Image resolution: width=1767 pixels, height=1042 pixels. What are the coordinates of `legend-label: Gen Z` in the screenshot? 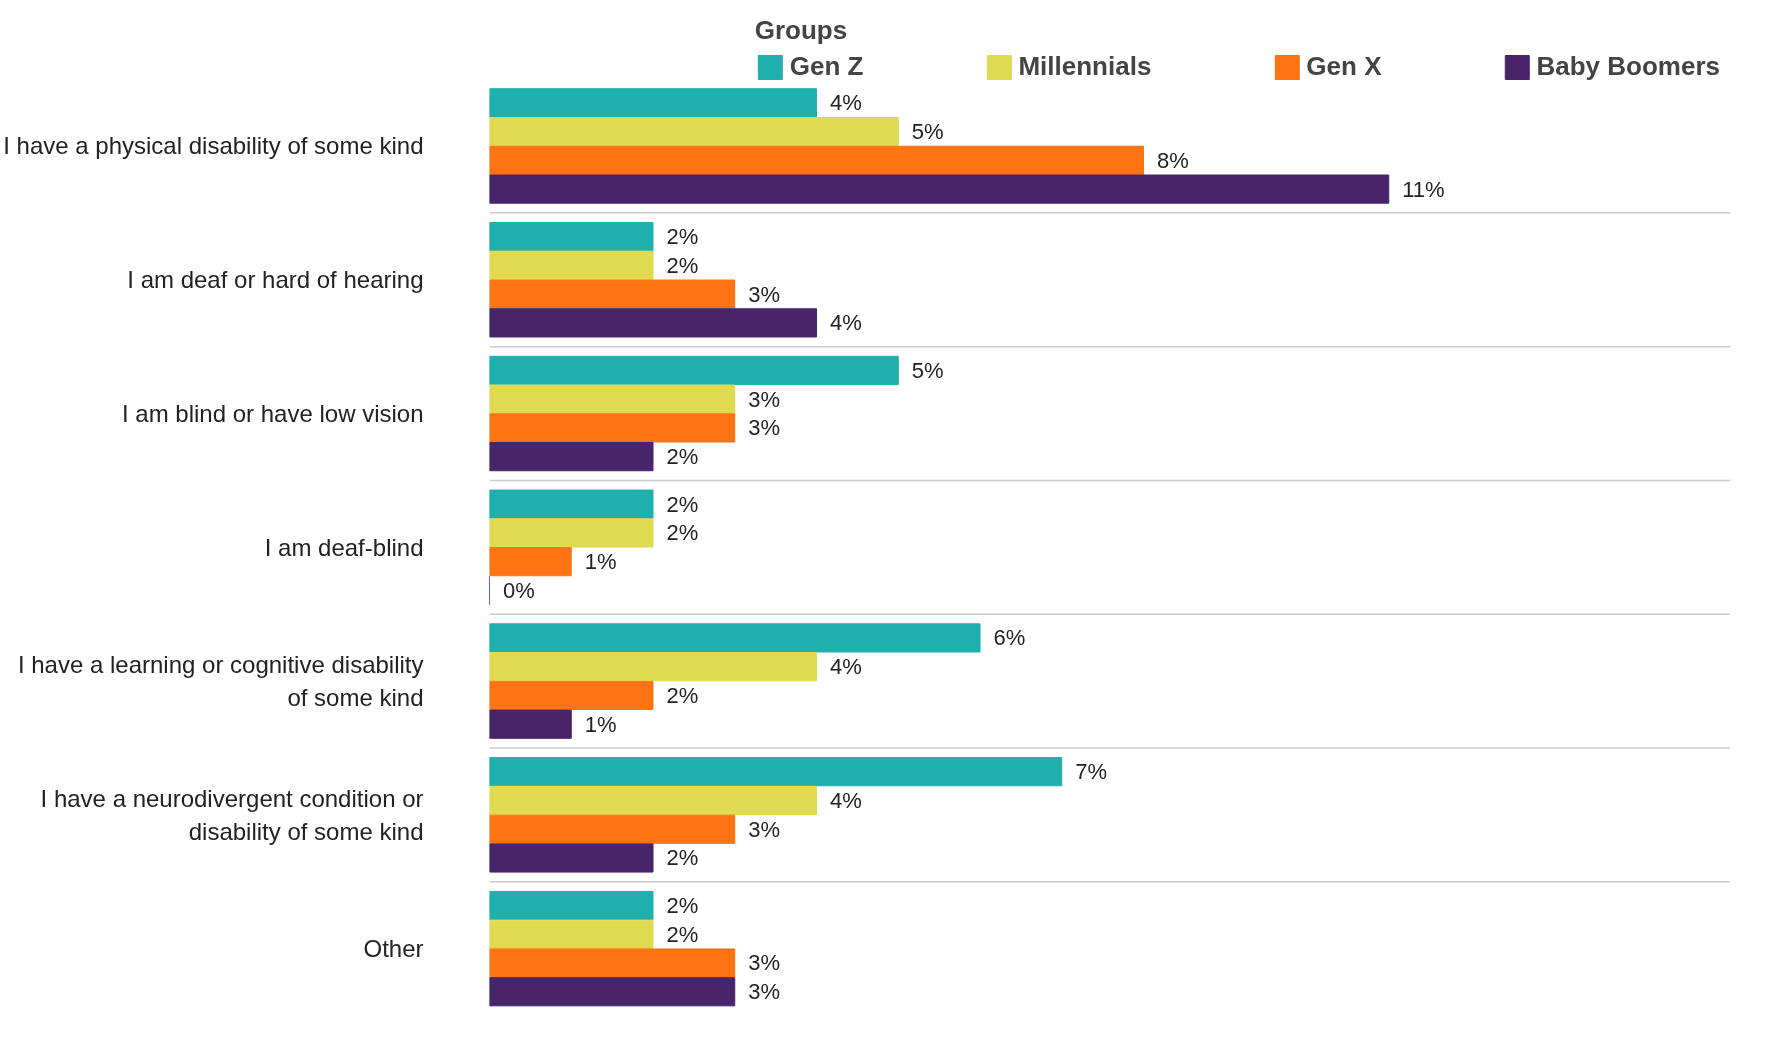 It's located at (826, 66).